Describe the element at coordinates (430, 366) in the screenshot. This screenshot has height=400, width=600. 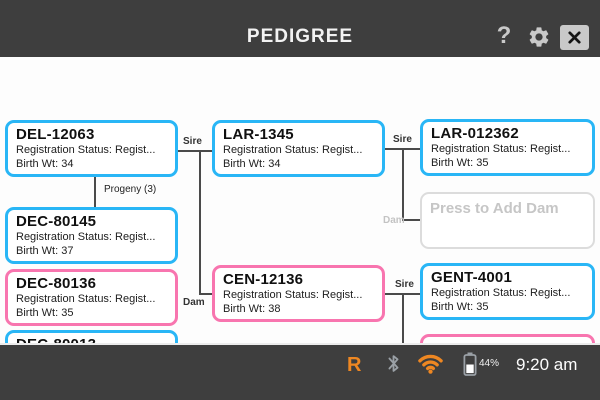
I see `wifi-icon` at that location.